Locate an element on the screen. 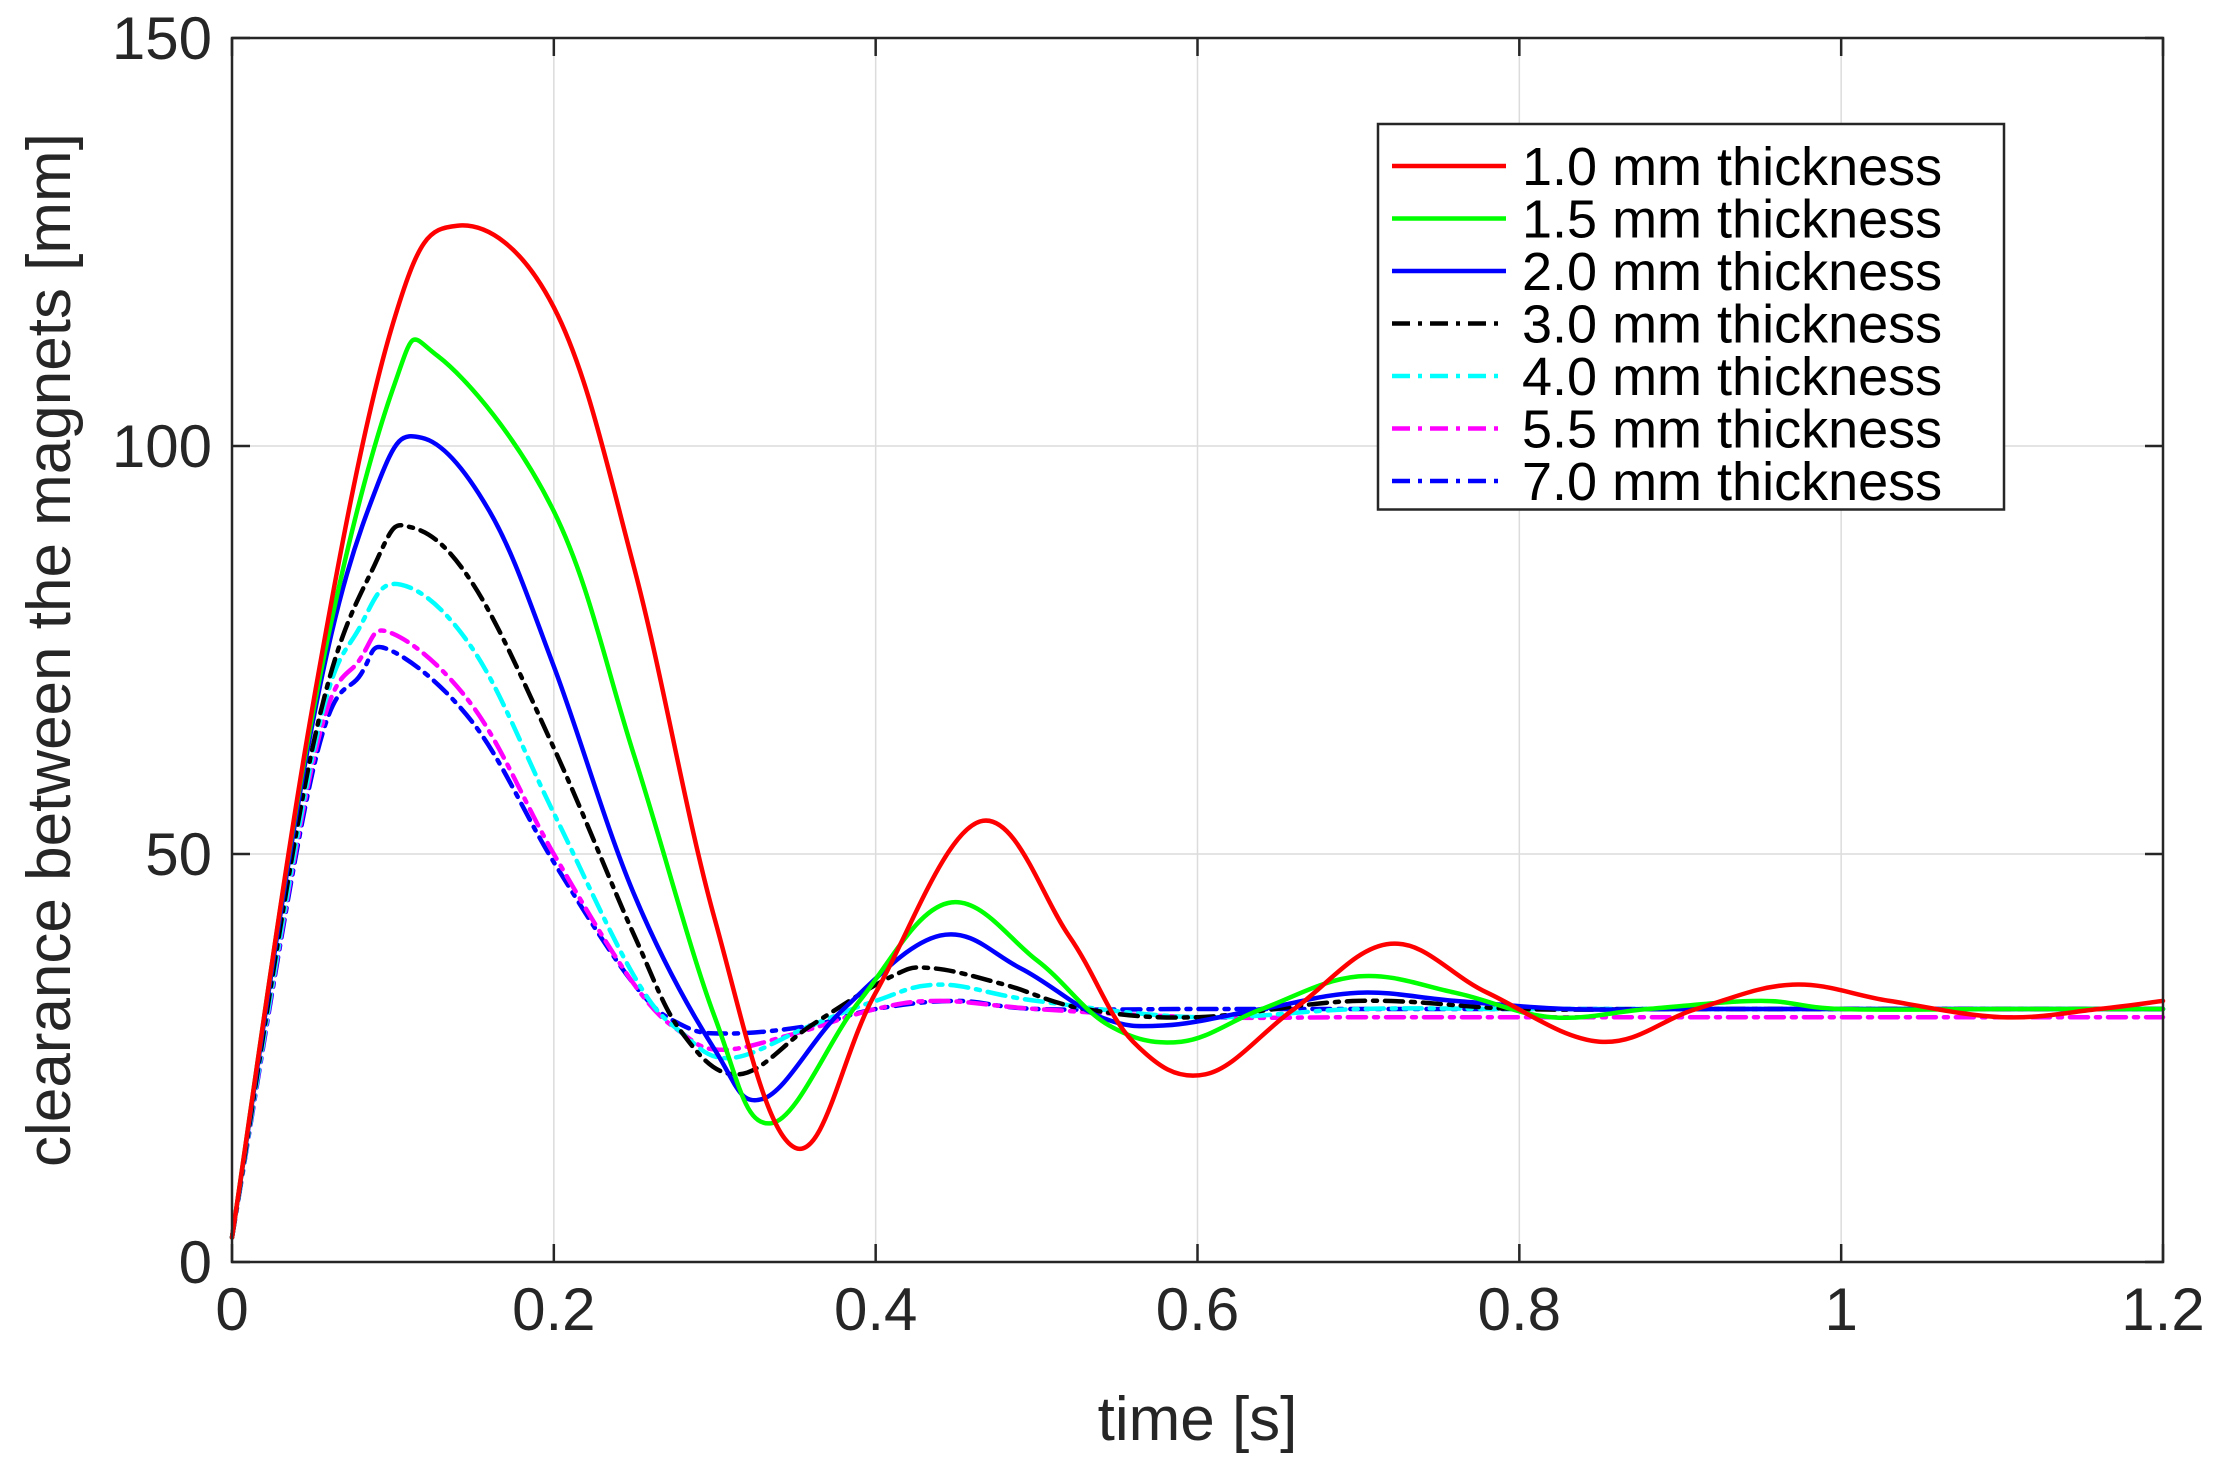 This screenshot has width=2218, height=1462. legend-label: 4.0 mm thickness is located at coordinates (1732, 377).